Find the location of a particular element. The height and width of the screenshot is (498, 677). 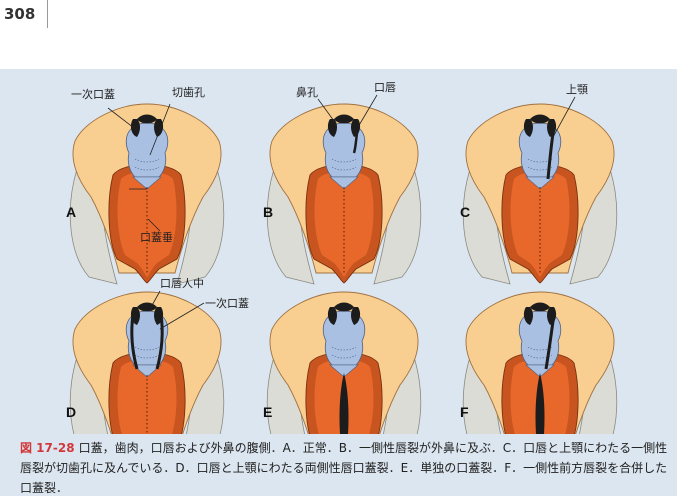

label-uvula: 口蓋垂 is located at coordinates (156, 237).